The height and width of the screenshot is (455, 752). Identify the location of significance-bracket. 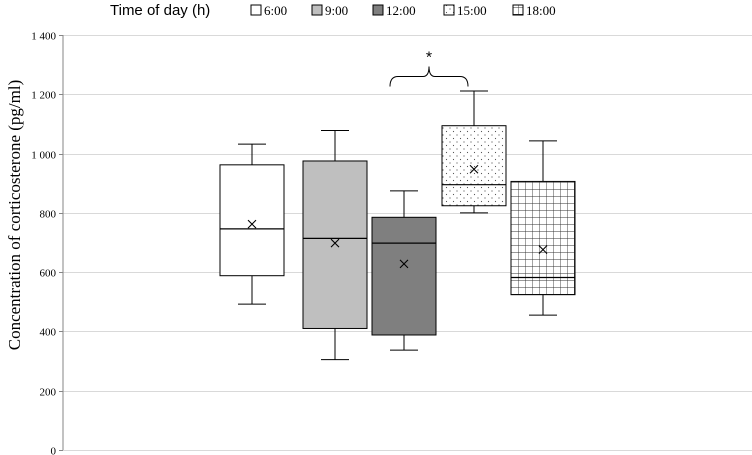
(429, 76).